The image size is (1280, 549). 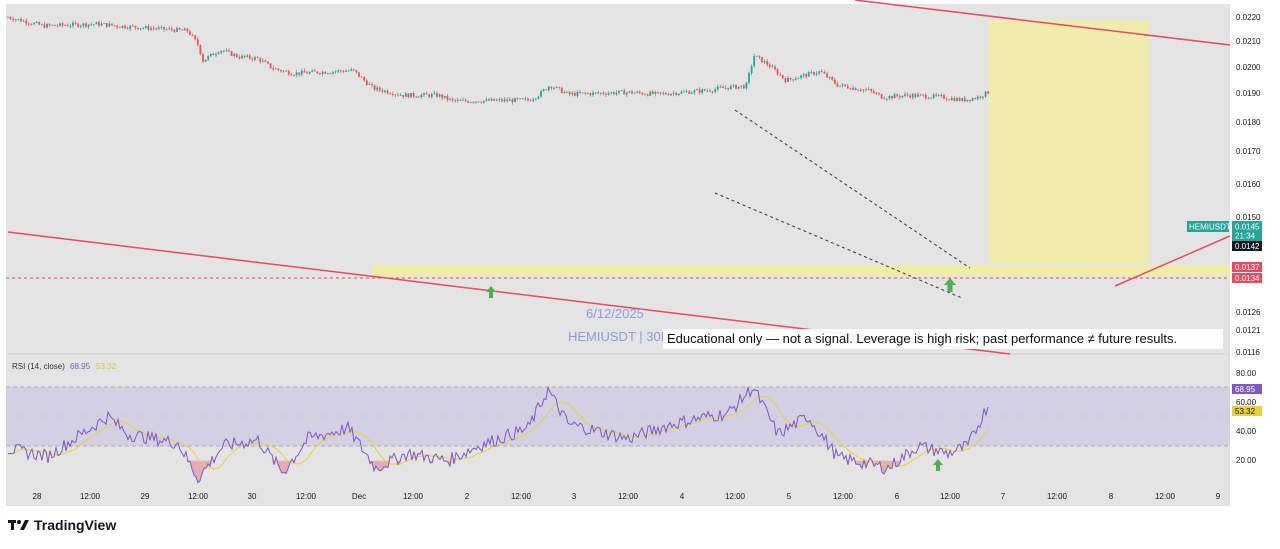 What do you see at coordinates (1042, 23) in the screenshot?
I see `upper-trendline` at bounding box center [1042, 23].